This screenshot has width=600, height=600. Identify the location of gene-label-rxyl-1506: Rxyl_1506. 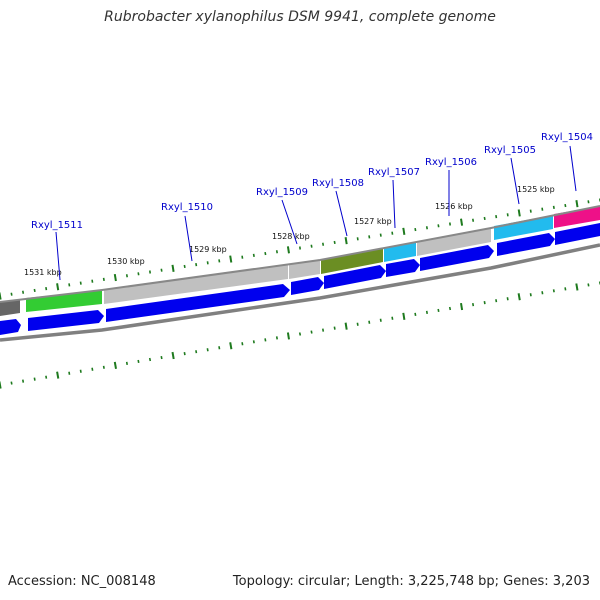
(451, 162).